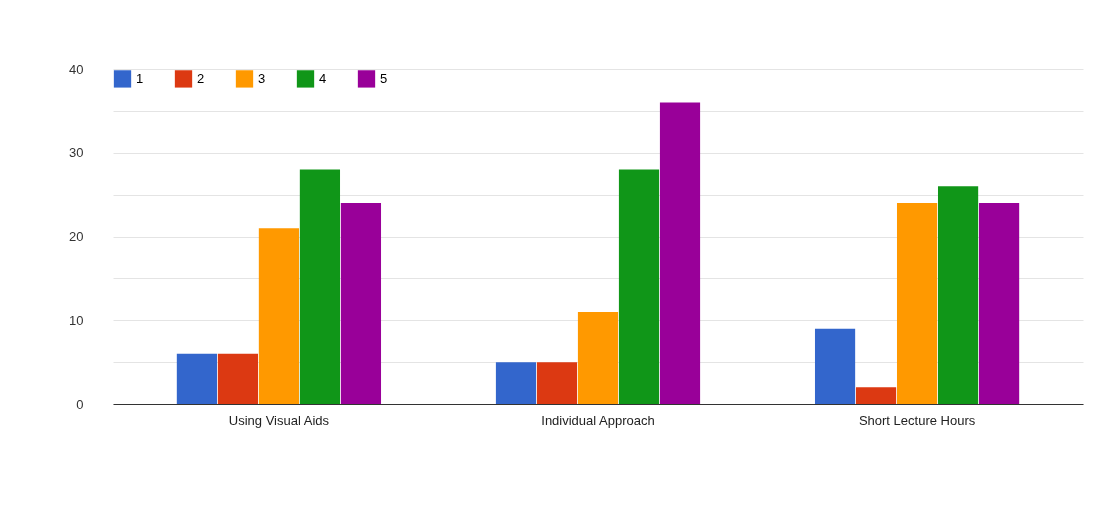 The width and height of the screenshot is (1097, 531). I want to click on legend-label: 3, so click(262, 78).